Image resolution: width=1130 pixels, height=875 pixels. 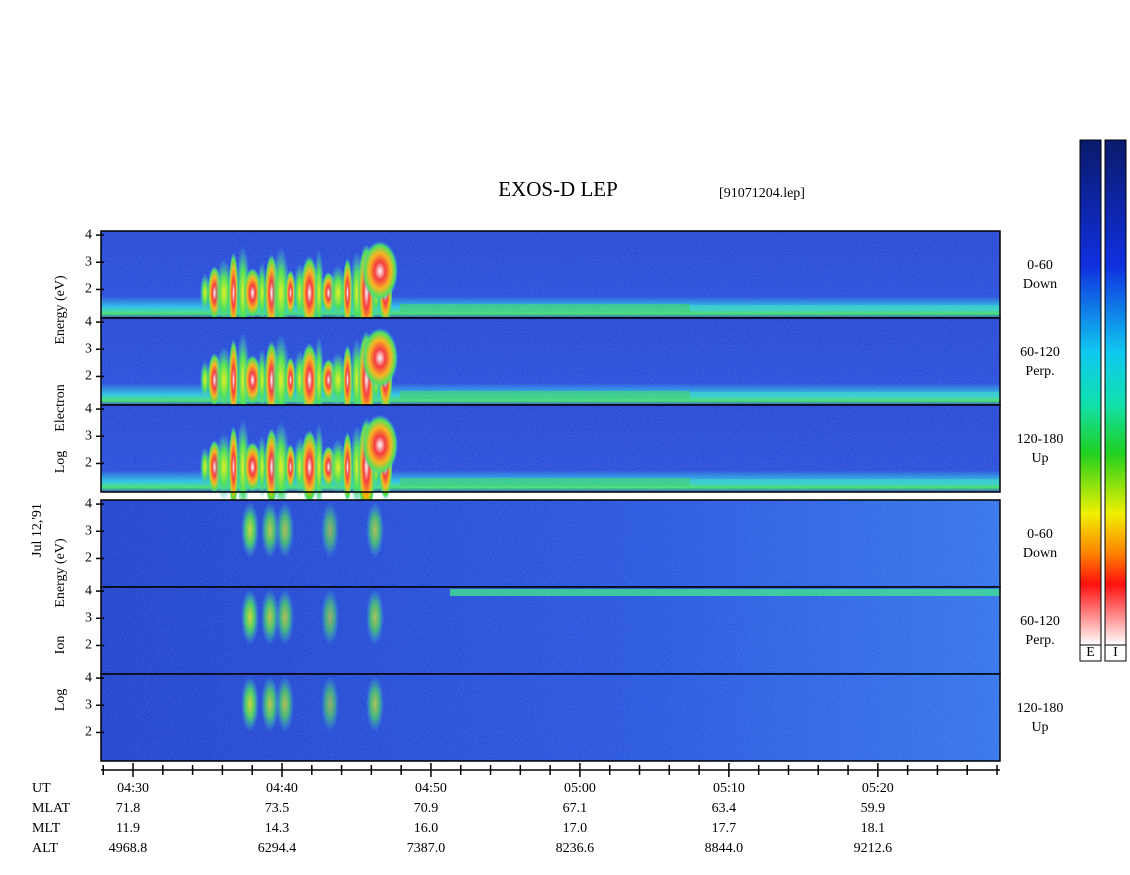 What do you see at coordinates (60, 645) in the screenshot?
I see `y-axis-label: Ion` at bounding box center [60, 645].